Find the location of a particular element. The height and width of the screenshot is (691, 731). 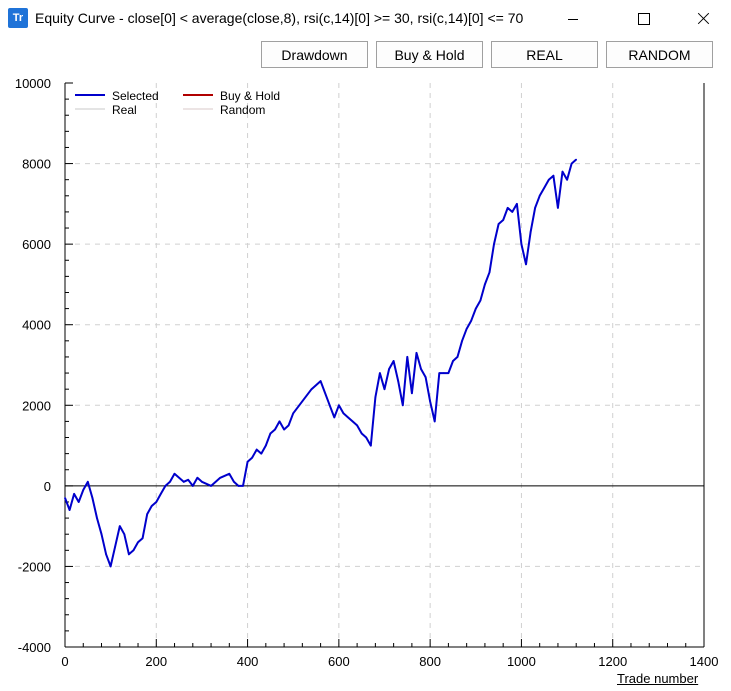

x-tick-label: 1000 is located at coordinates (521, 661).